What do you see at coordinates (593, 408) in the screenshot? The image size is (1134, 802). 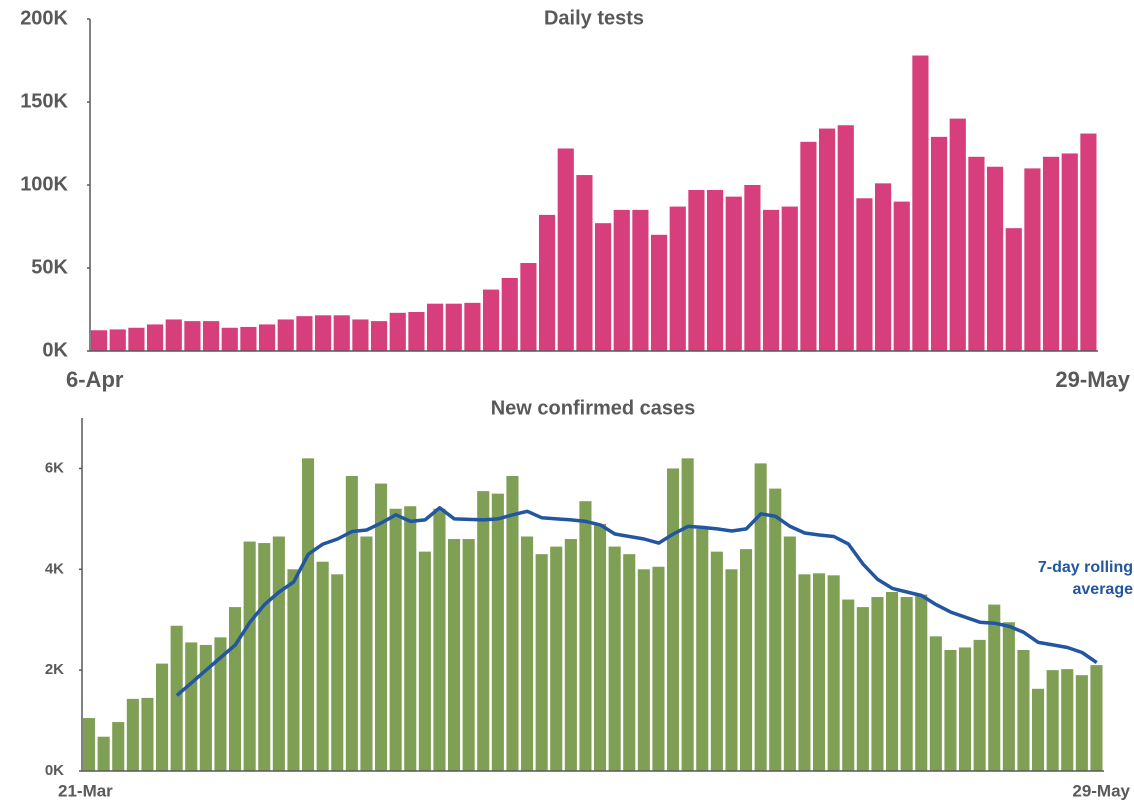 I see `chart-title: New confirmed cases` at bounding box center [593, 408].